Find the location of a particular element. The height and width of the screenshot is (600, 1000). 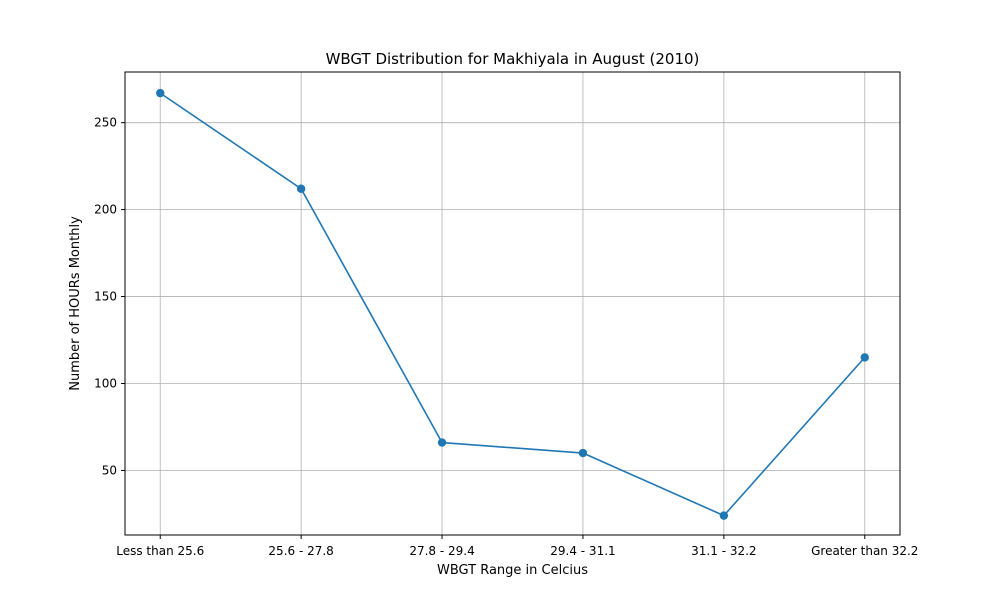

x-tick-label: 25.6 - 27.8 is located at coordinates (300, 551).